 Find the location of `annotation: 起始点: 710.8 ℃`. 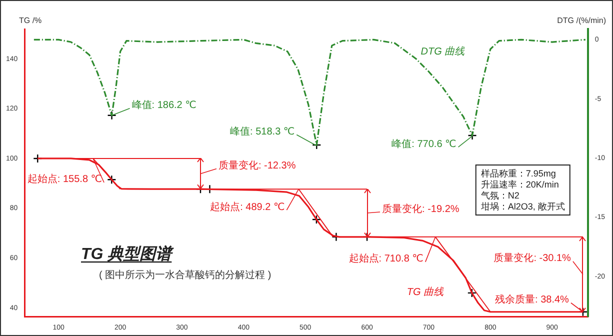

annotation: 起始点: 710.8 ℃ is located at coordinates (386, 258).